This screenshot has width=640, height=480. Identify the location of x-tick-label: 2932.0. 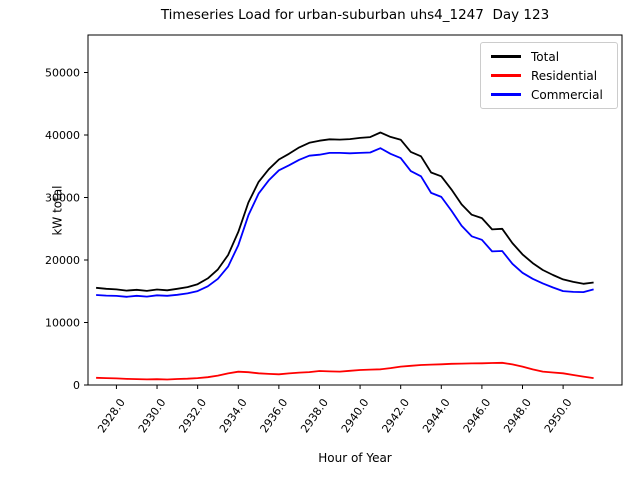
(192, 415).